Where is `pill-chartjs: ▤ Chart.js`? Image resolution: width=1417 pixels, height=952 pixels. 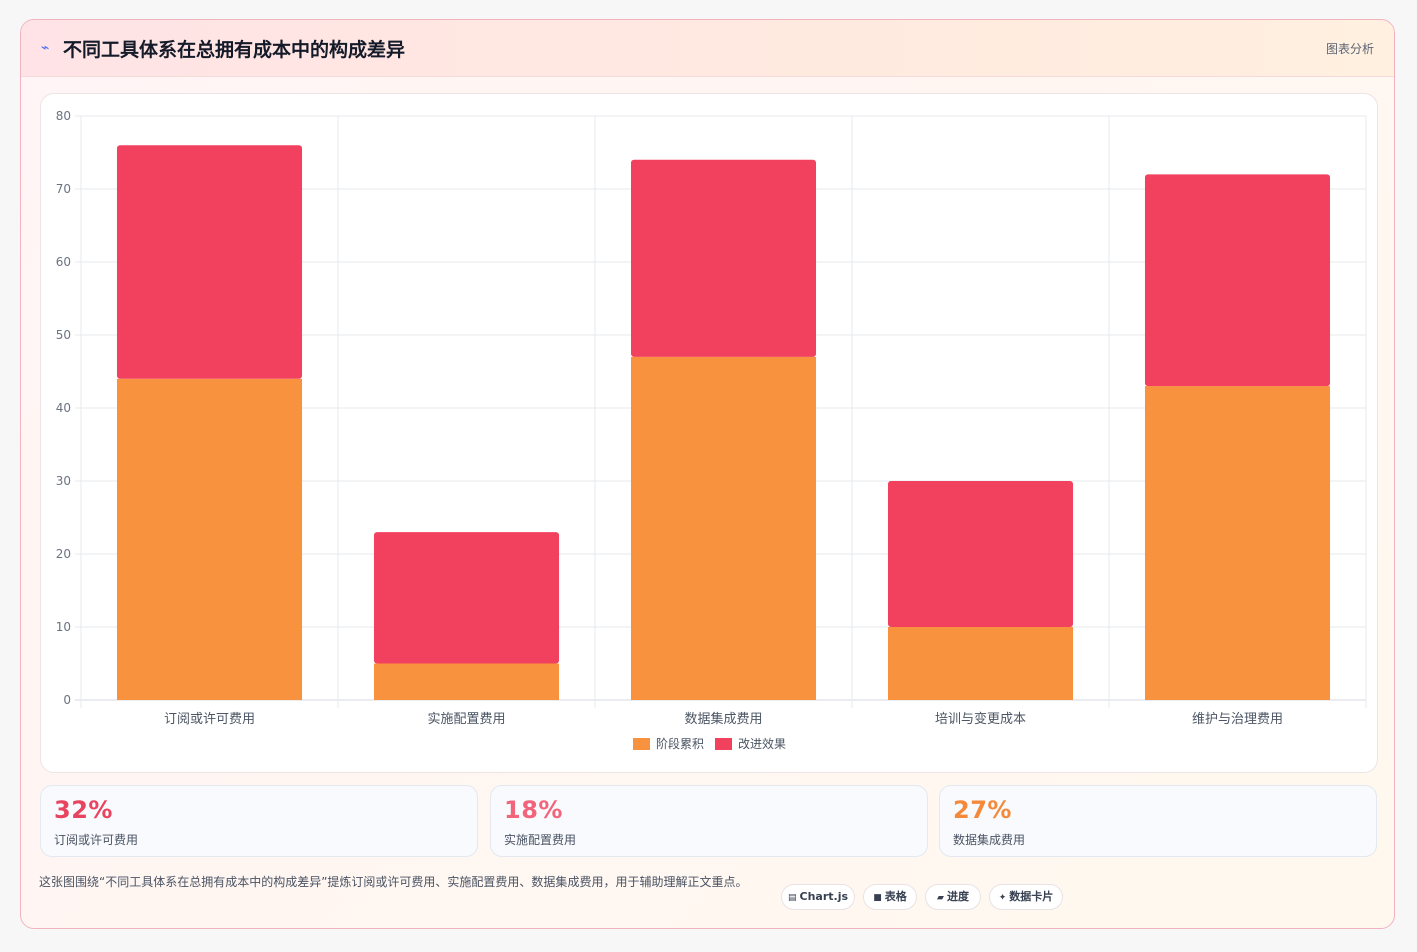
pill-chartjs: ▤ Chart.js is located at coordinates (818, 897).